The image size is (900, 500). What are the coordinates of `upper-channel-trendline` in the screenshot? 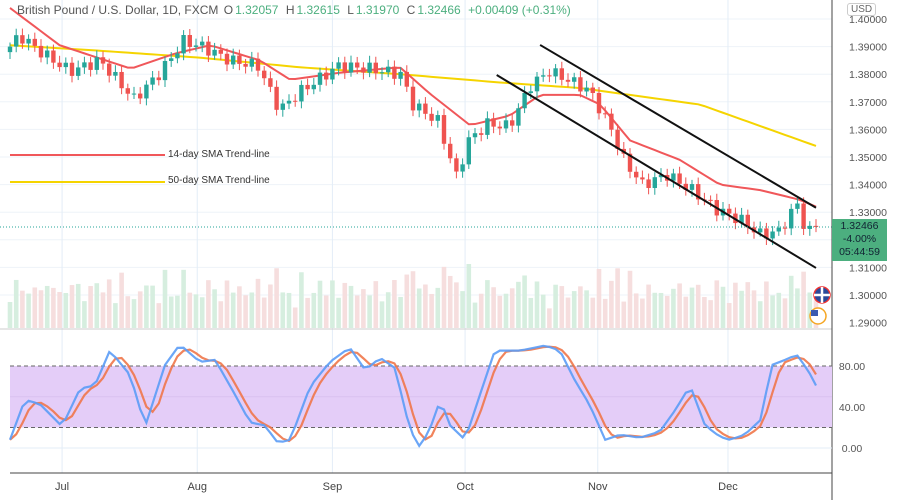 It's located at (678, 126).